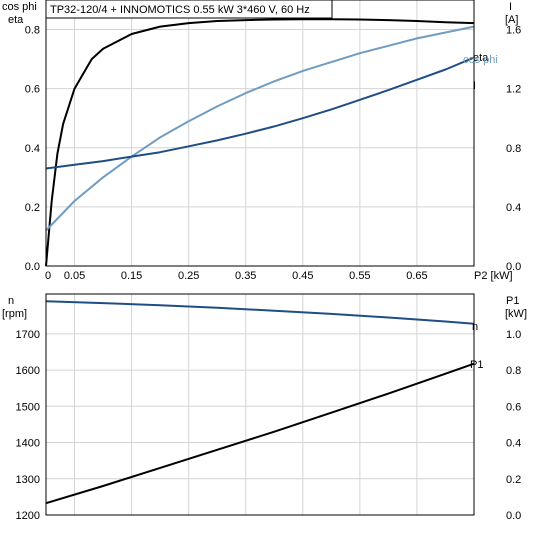 The image size is (533, 533). Describe the element at coordinates (28, 407) in the screenshot. I see `left-tick-label: 1500` at that location.